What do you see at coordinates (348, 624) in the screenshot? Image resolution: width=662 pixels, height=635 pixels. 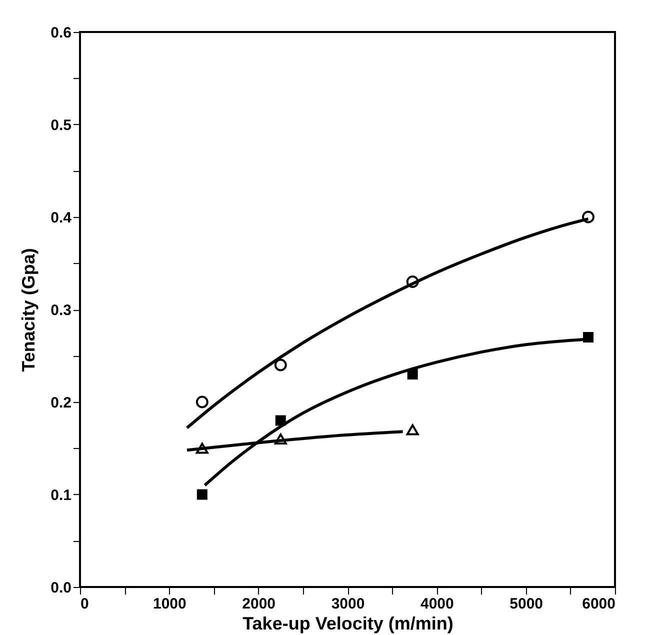 I see `x-axis-title: Take-up Velocity (m/min)` at bounding box center [348, 624].